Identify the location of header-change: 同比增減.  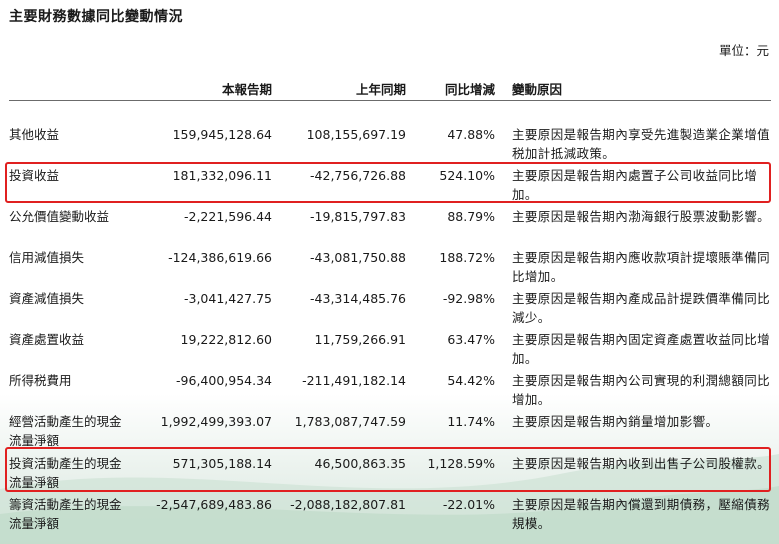
(469, 89).